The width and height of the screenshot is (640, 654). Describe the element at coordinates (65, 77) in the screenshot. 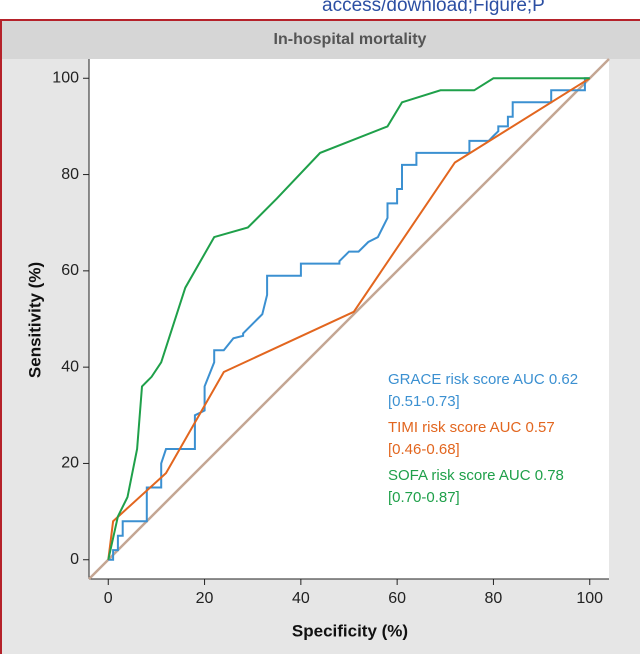

I see `y-tick-label: 100` at that location.